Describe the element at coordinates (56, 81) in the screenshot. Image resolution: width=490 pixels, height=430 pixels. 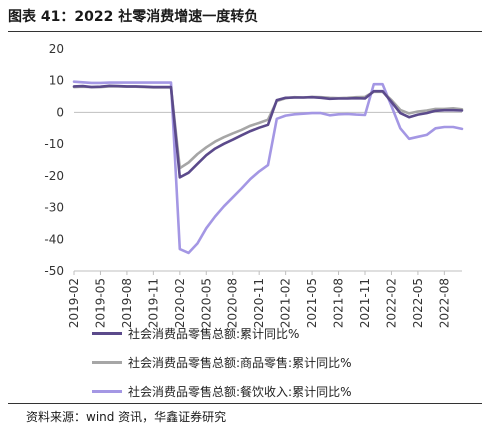
I see `y-tick-label: 10` at that location.